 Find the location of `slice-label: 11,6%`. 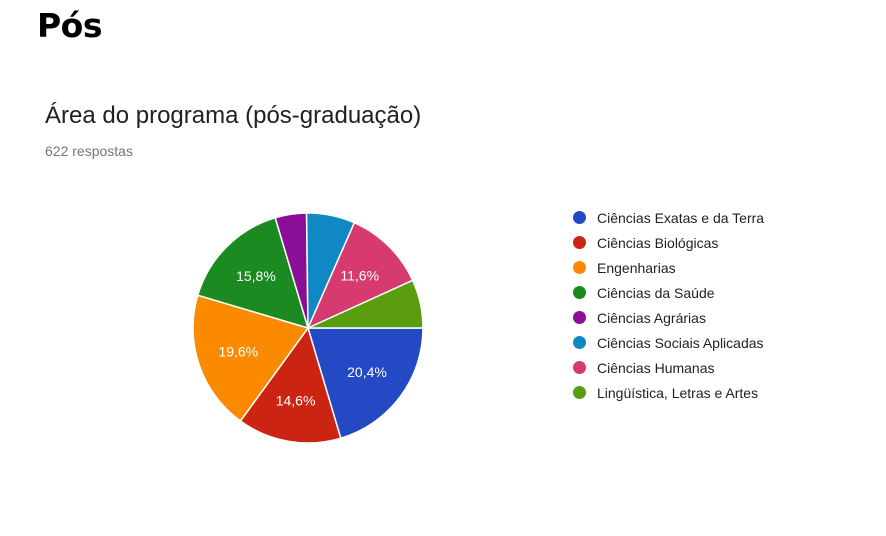

slice-label: 11,6% is located at coordinates (359, 276).